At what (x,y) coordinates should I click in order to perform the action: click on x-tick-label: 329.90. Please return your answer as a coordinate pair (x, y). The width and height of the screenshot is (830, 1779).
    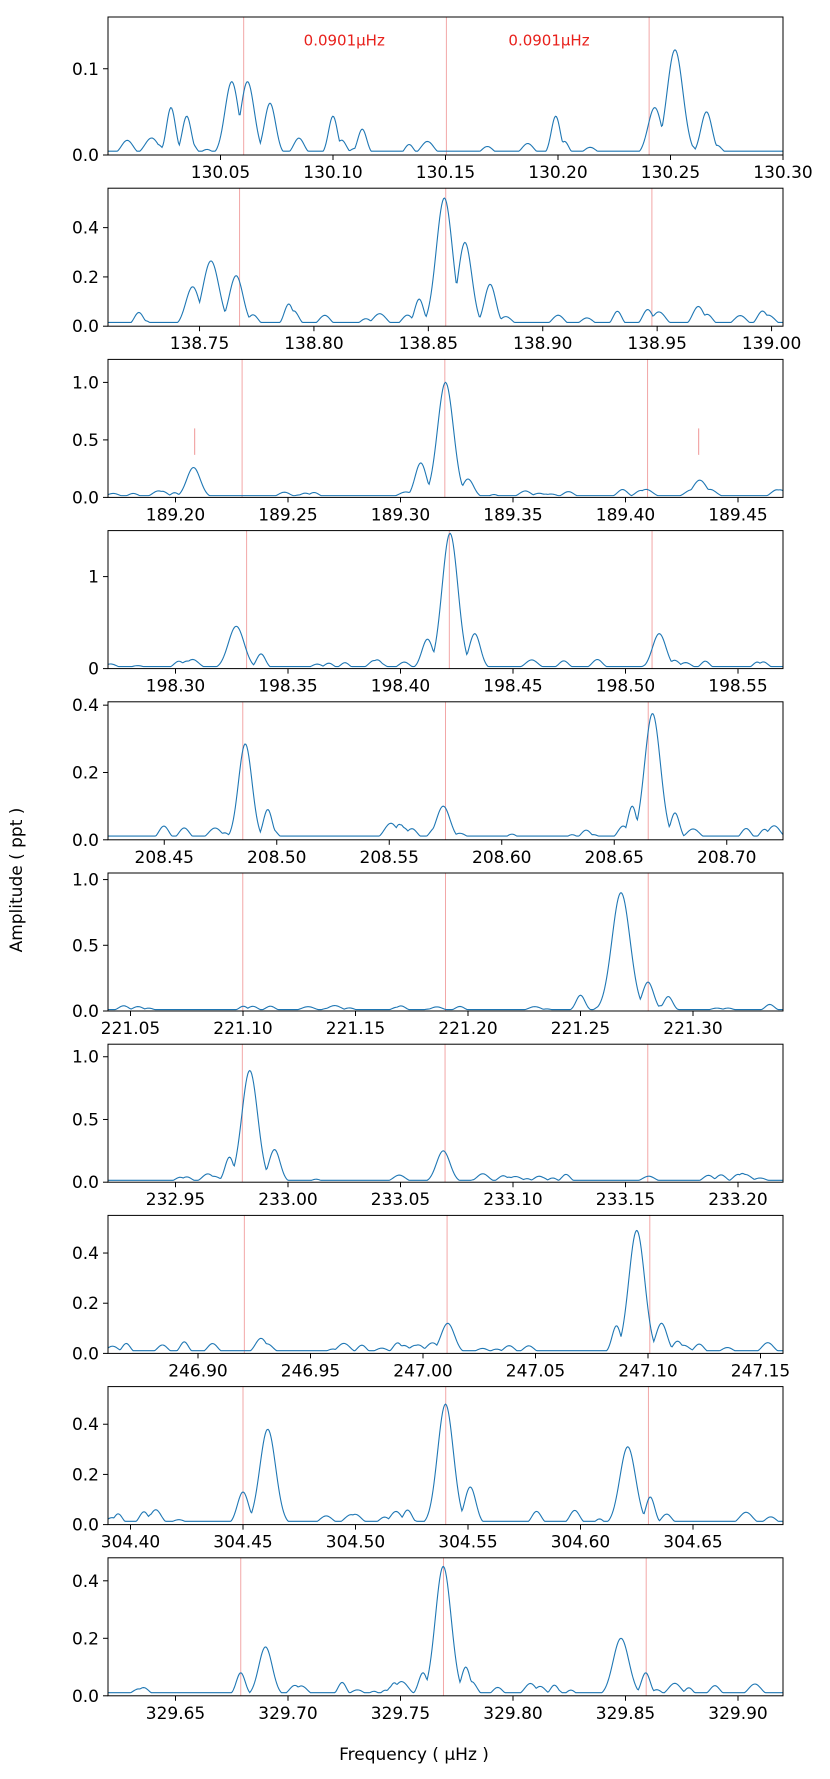
    Looking at the image, I should click on (737, 1714).